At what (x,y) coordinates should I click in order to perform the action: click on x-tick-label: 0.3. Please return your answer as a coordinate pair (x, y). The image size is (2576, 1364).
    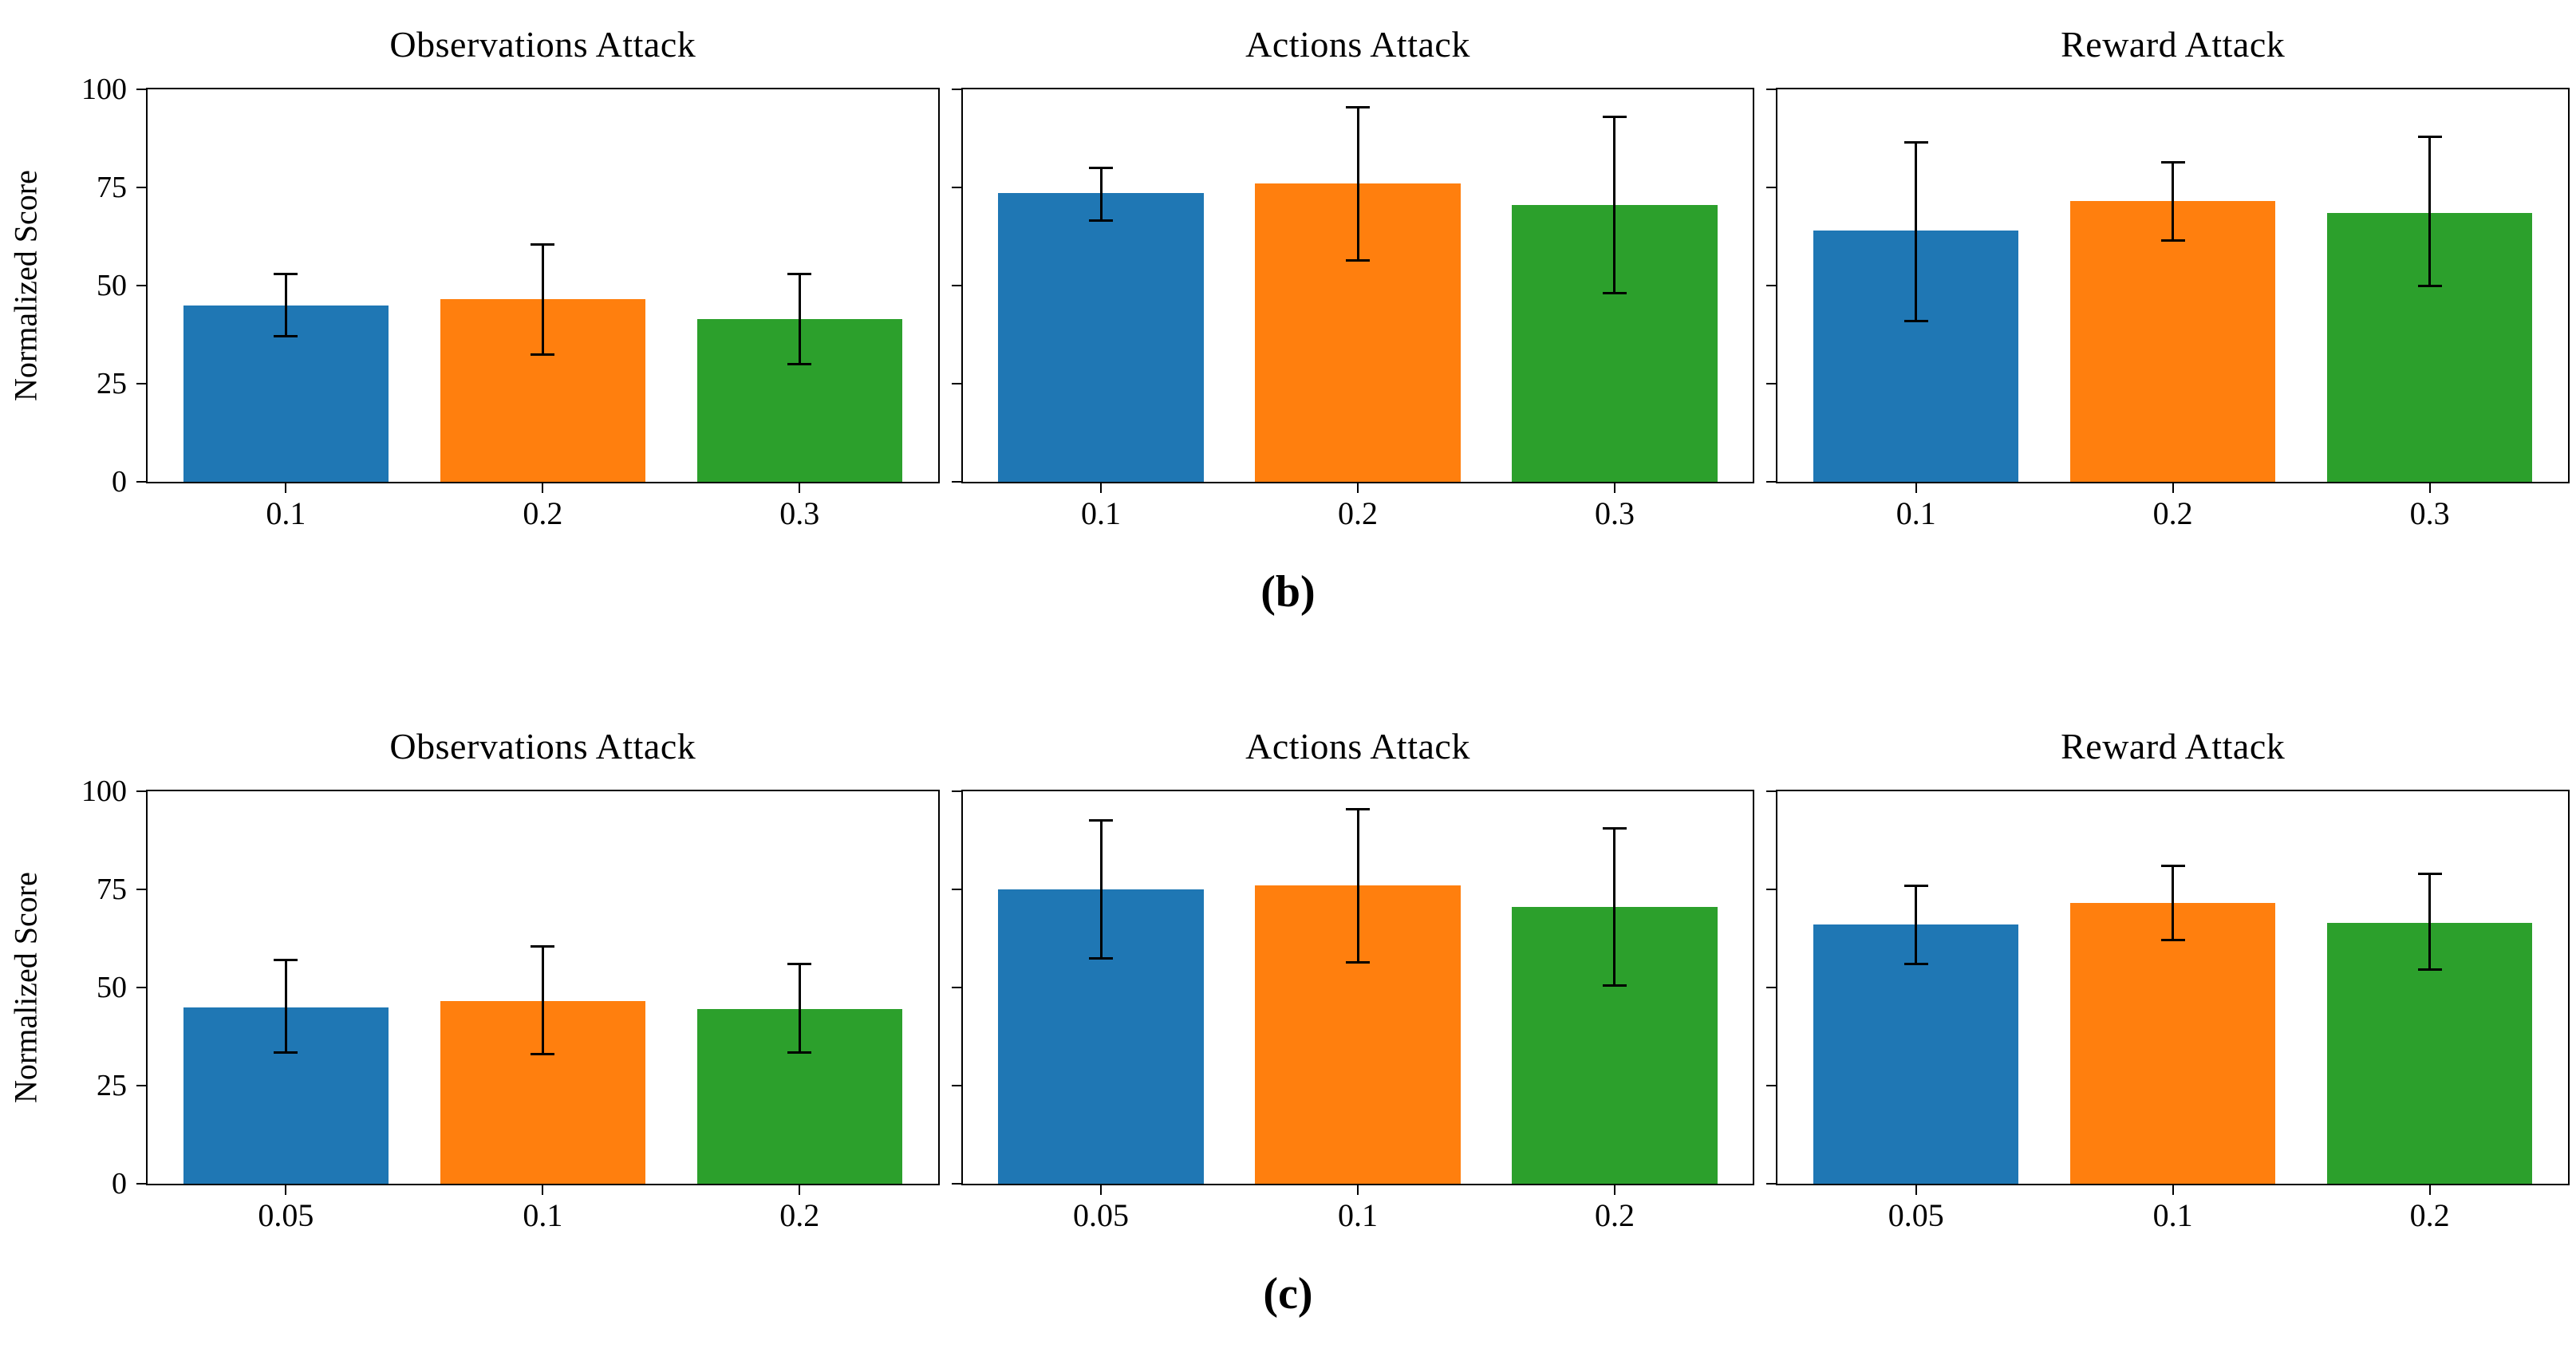
    Looking at the image, I should click on (1614, 513).